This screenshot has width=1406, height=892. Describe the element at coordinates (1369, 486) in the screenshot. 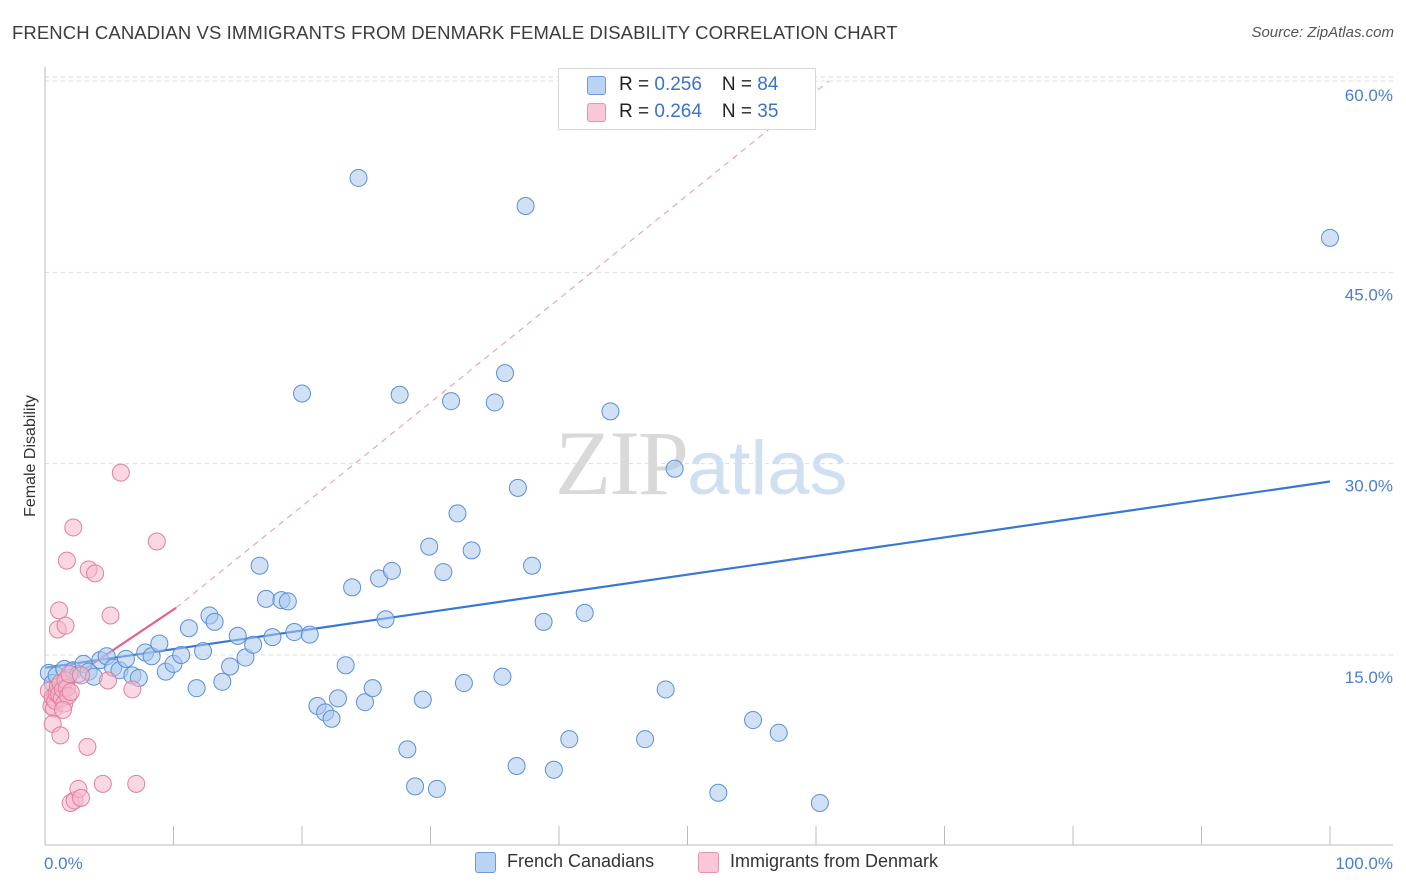

I see `y-tick-label: 30.0%` at that location.